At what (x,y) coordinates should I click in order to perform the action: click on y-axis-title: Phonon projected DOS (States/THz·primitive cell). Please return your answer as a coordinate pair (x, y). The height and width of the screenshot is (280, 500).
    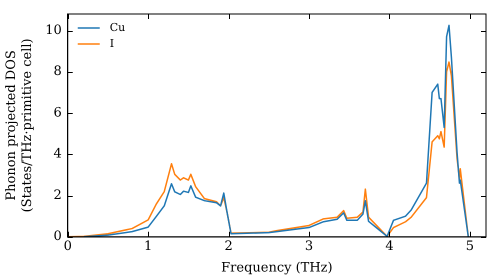
    Looking at the image, I should click on (19, 125).